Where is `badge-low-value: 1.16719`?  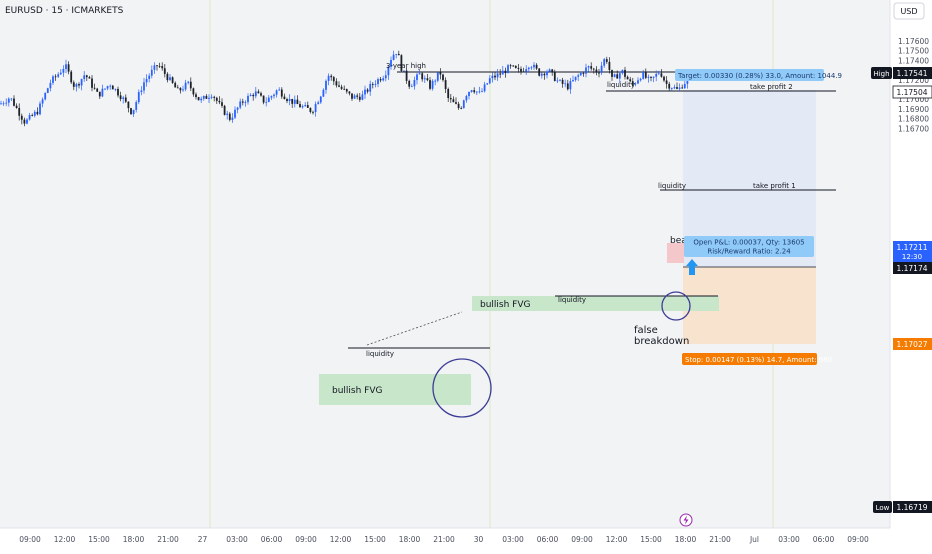
badge-low-value: 1.16719 is located at coordinates (911, 507).